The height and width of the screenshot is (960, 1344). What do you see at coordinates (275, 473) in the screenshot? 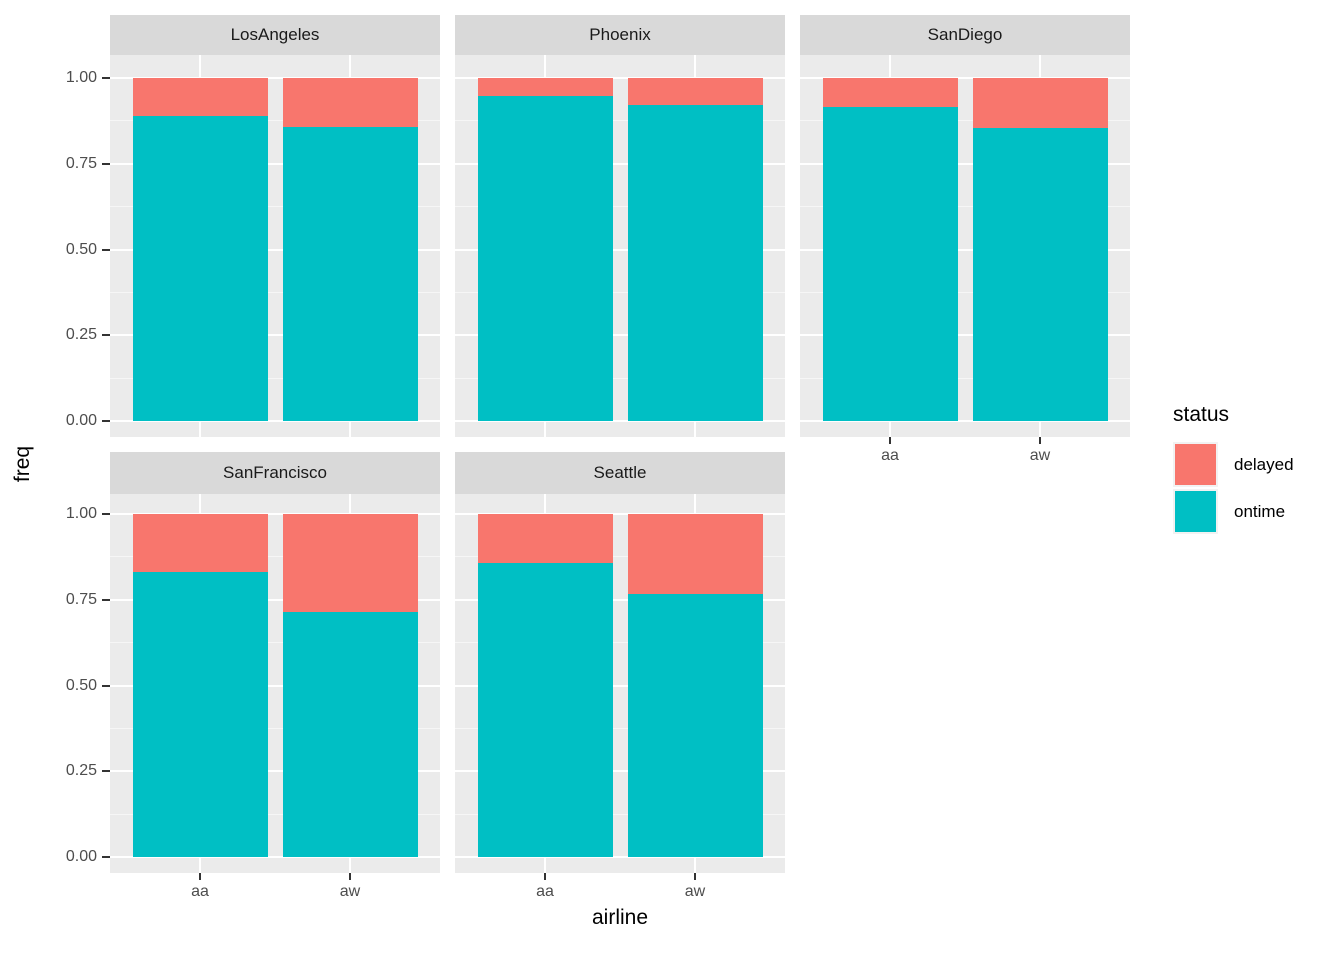
I see `facet-strip: SanFrancisco` at bounding box center [275, 473].